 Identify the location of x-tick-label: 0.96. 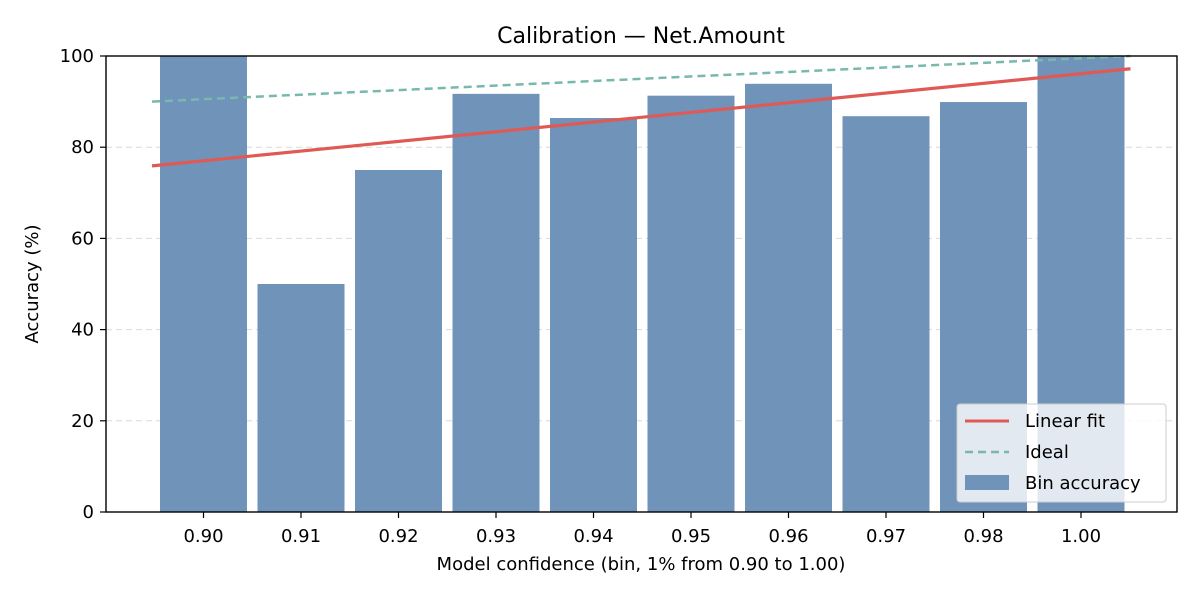
(788, 536).